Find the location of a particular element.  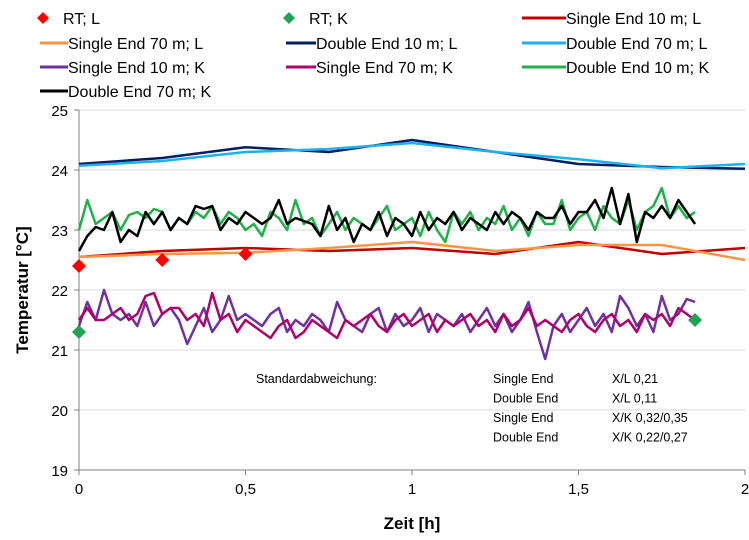

legend-label: RT; K is located at coordinates (328, 19).